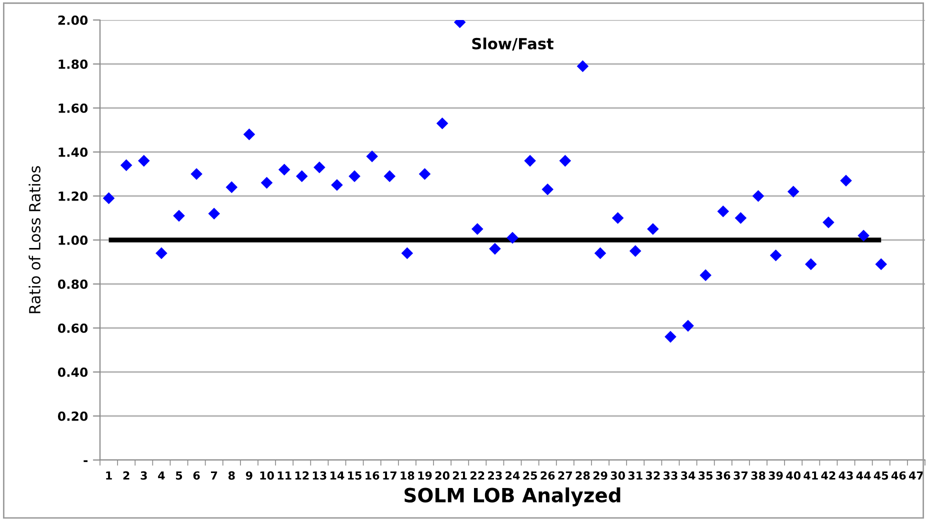 The image size is (927, 520). Describe the element at coordinates (196, 475) in the screenshot. I see `x-tick-label: 6` at that location.